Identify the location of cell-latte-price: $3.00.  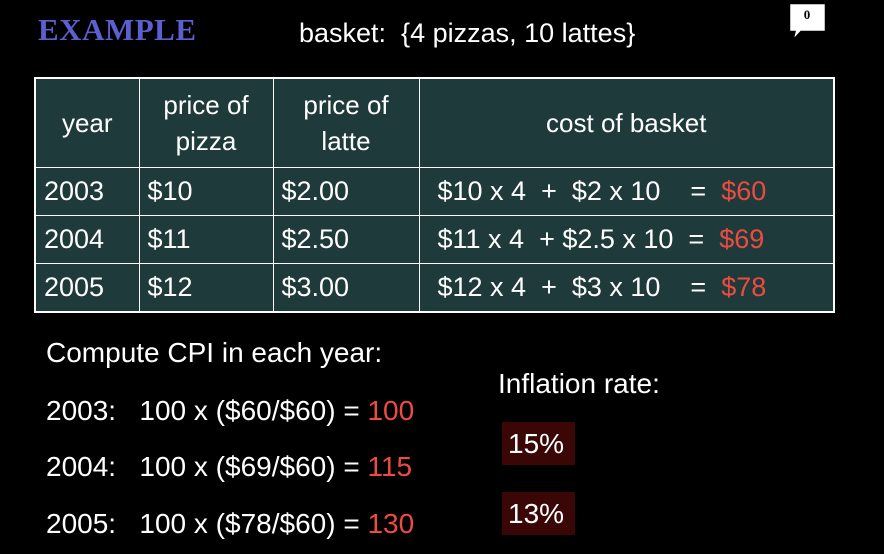
(346, 288).